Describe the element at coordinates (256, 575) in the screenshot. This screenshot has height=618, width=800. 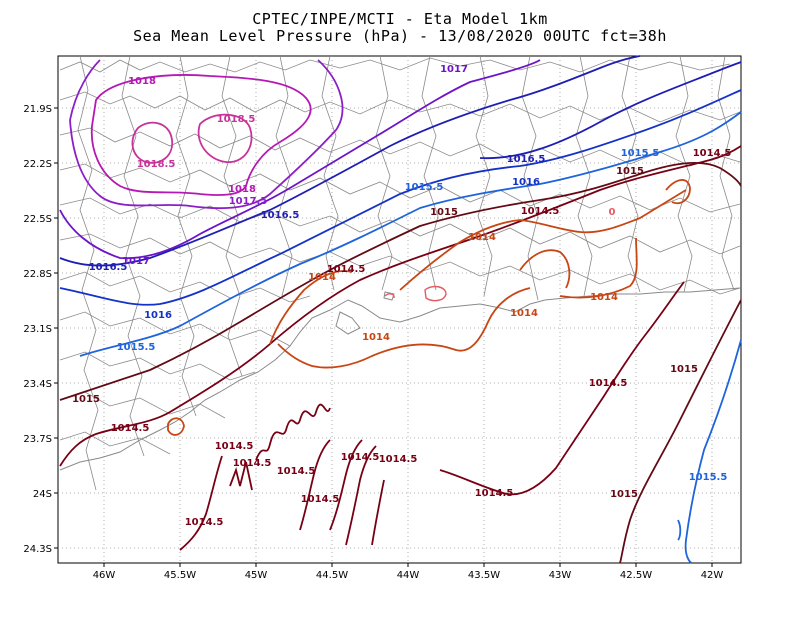
I see `lon-tick-label: 45W` at that location.